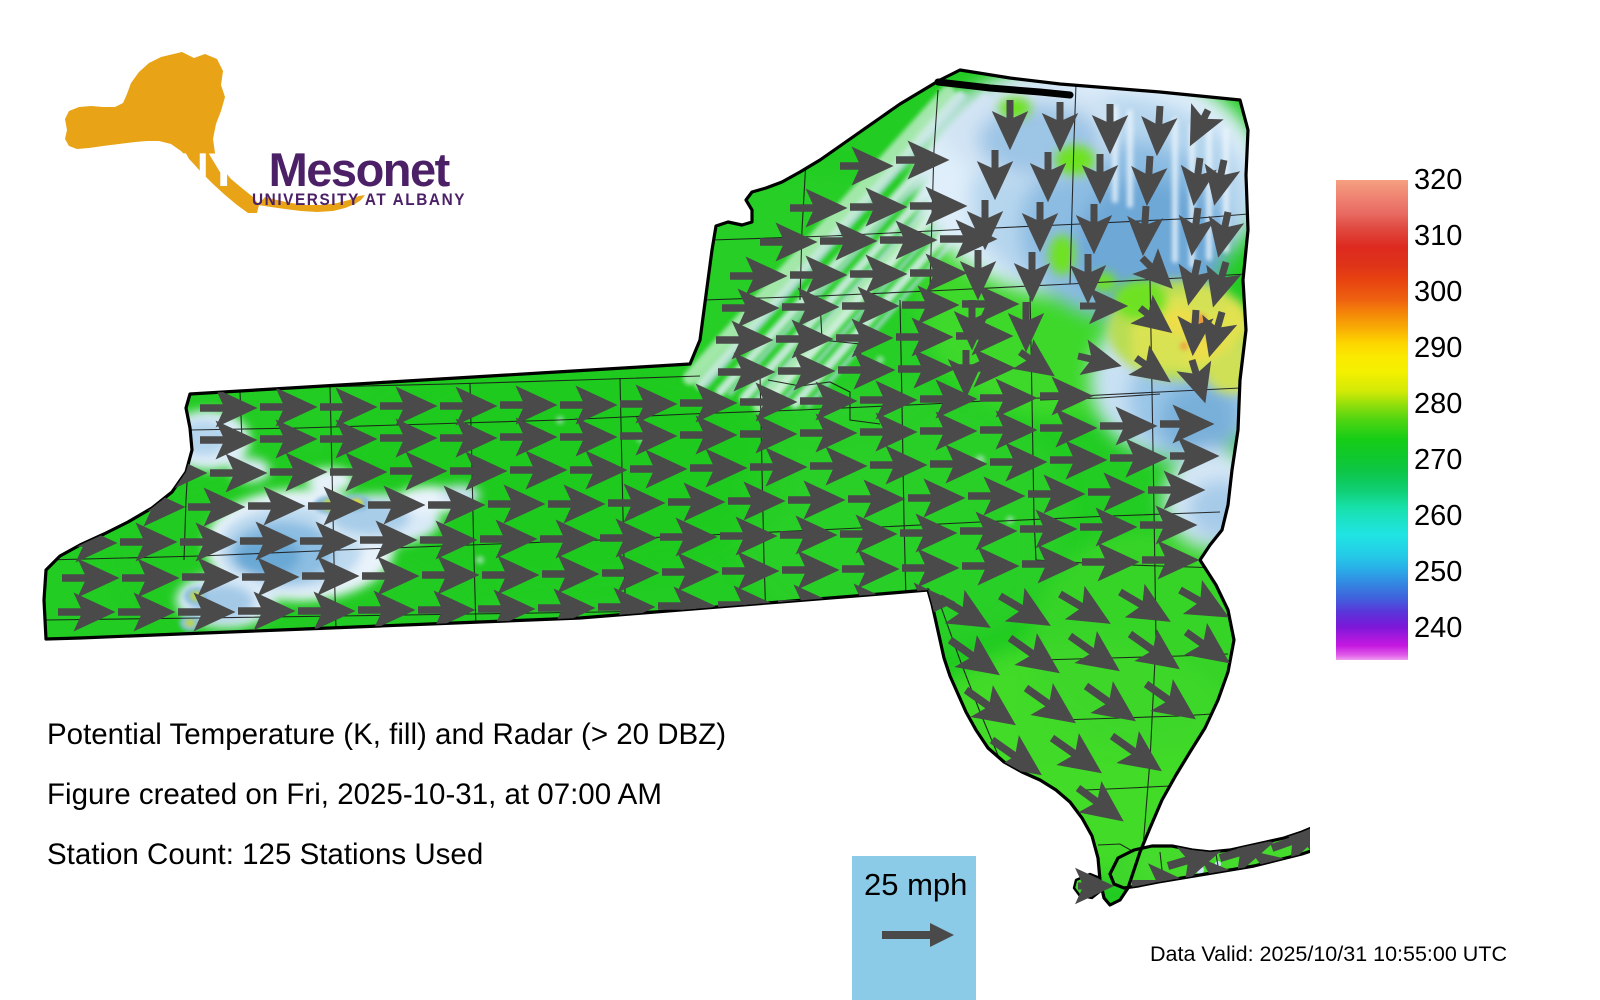  I want to click on logo-wordmark: NYSMesonet, so click(313, 169).